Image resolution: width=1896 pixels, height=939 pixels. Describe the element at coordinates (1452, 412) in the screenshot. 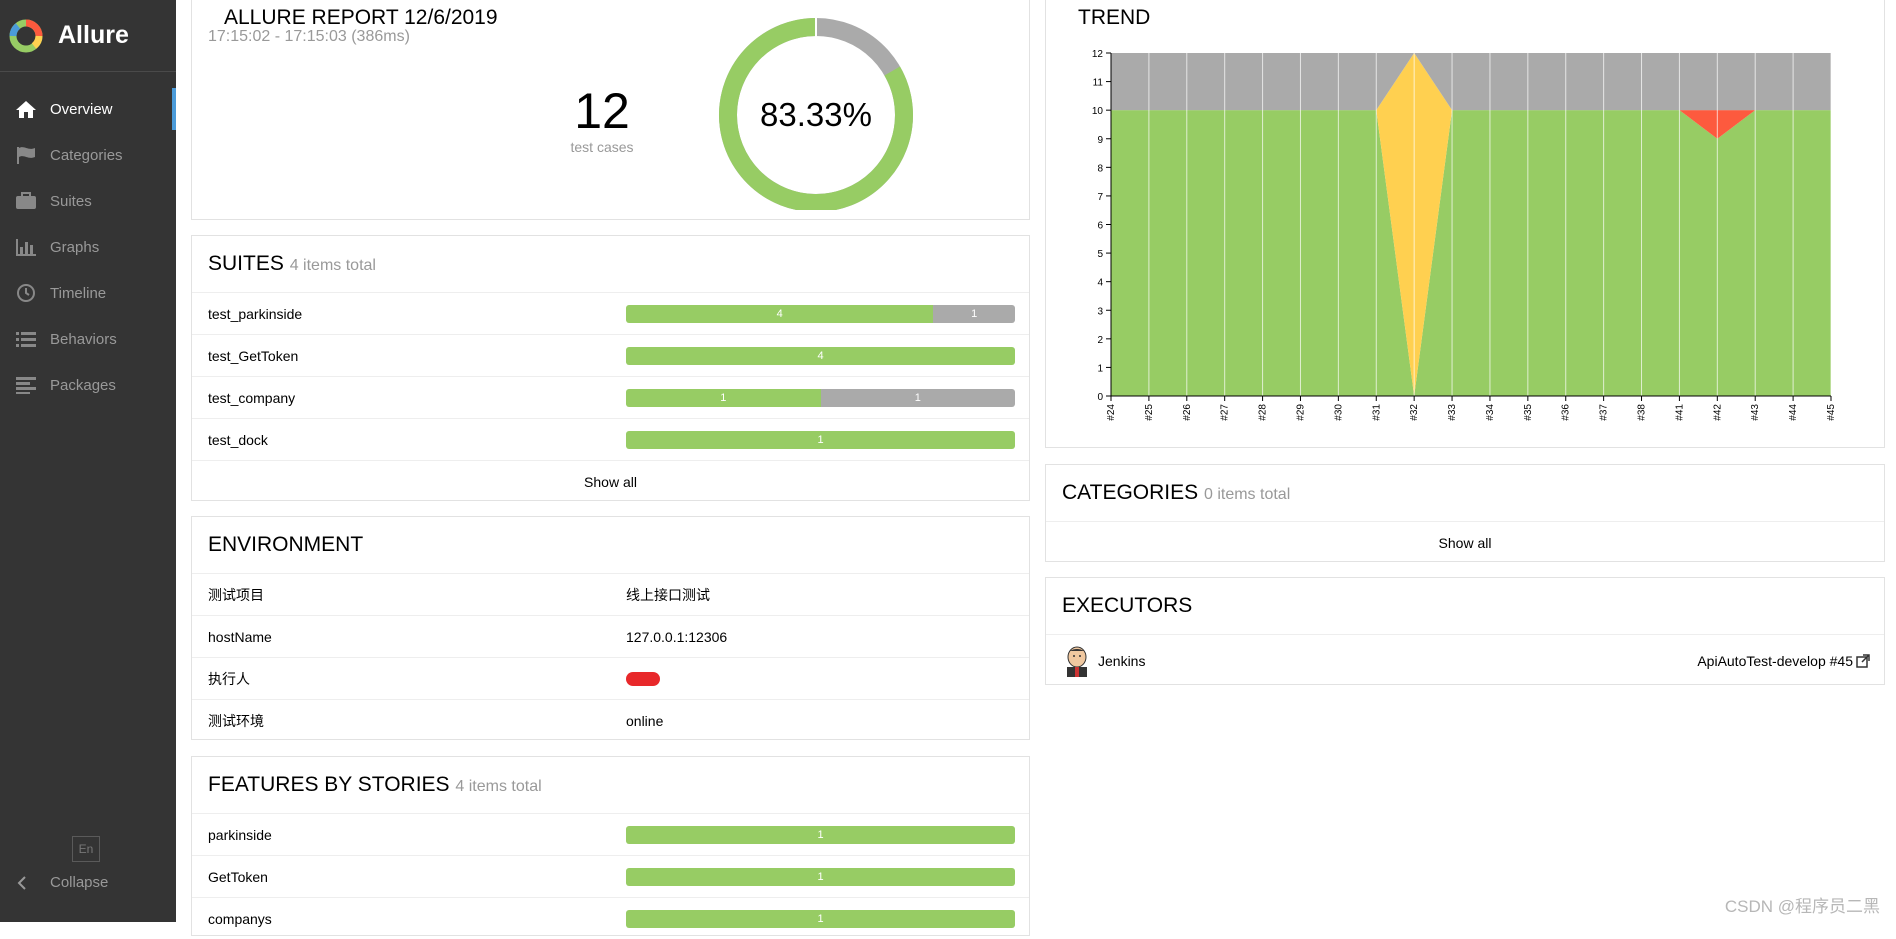

I see `trend-x-tick-label: #33` at that location.